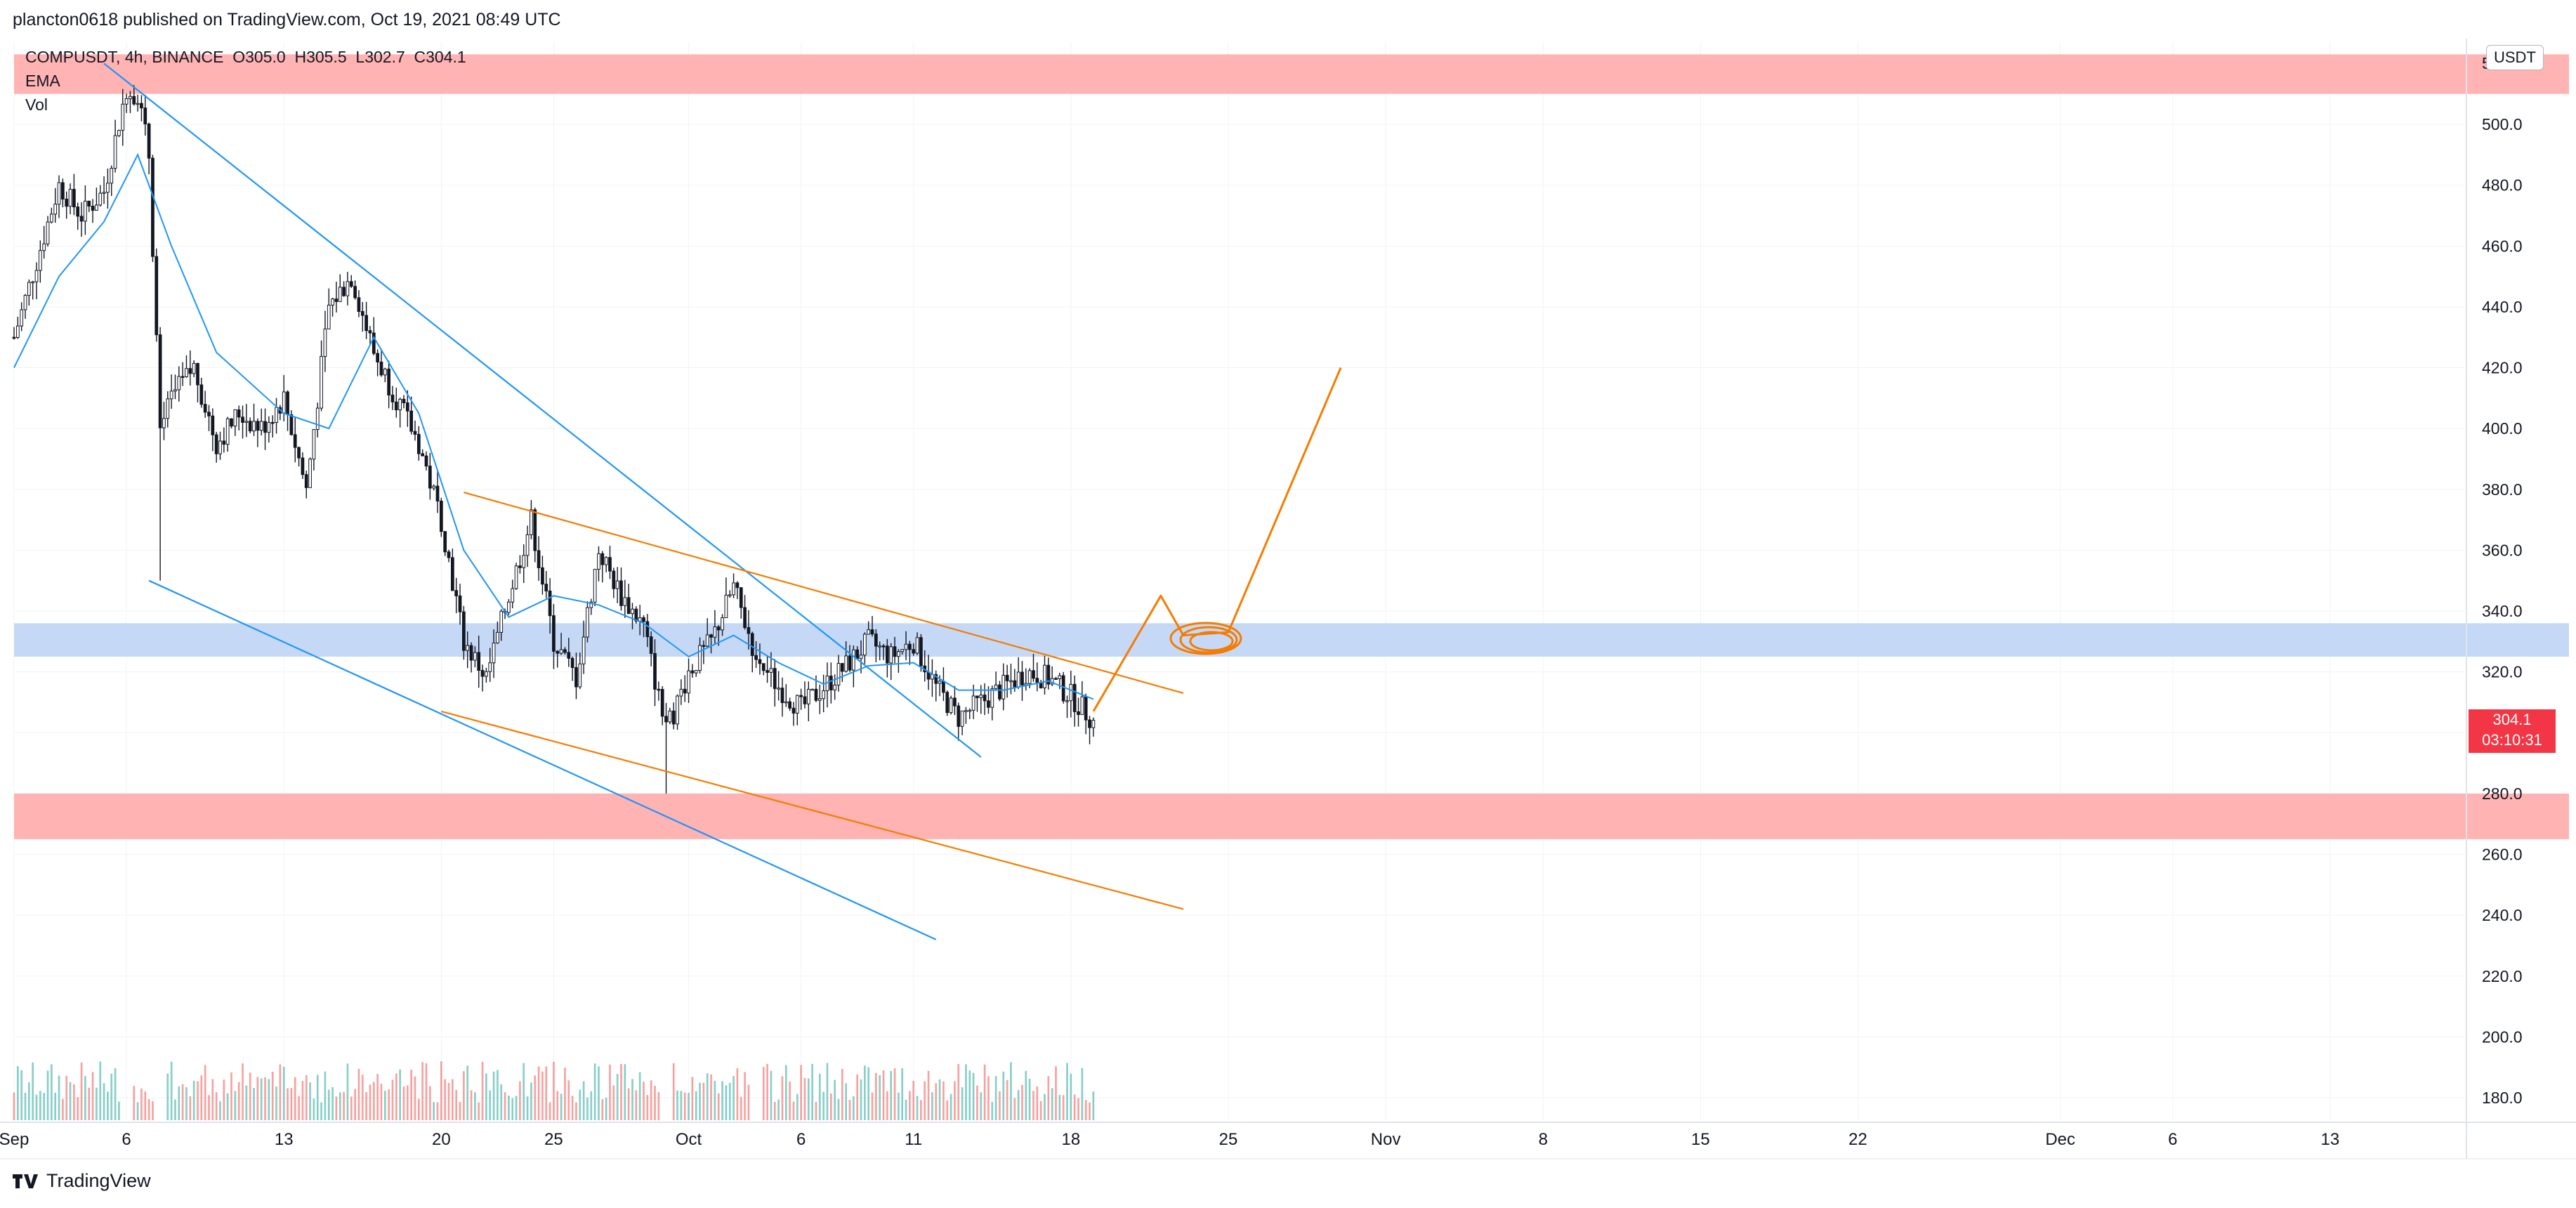  I want to click on target-circle, so click(1205, 638).